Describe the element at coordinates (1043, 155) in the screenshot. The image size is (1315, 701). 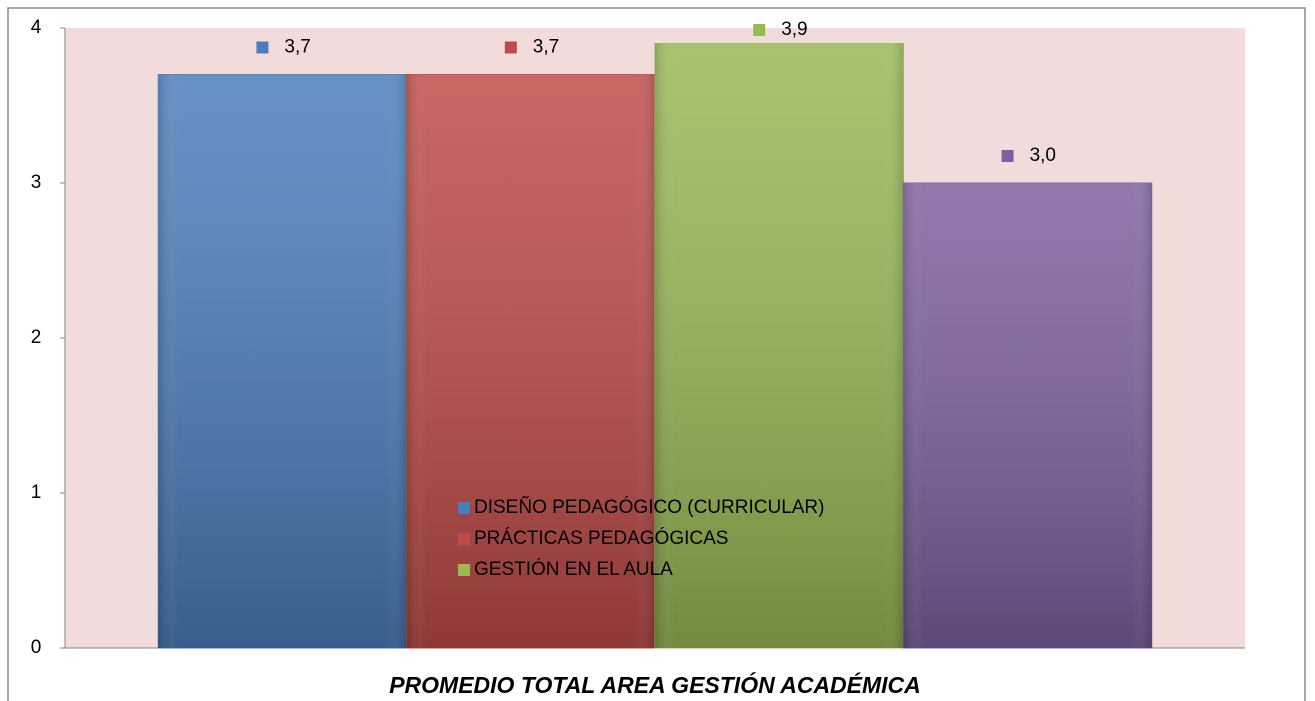
I see `data-label: 3,0` at that location.